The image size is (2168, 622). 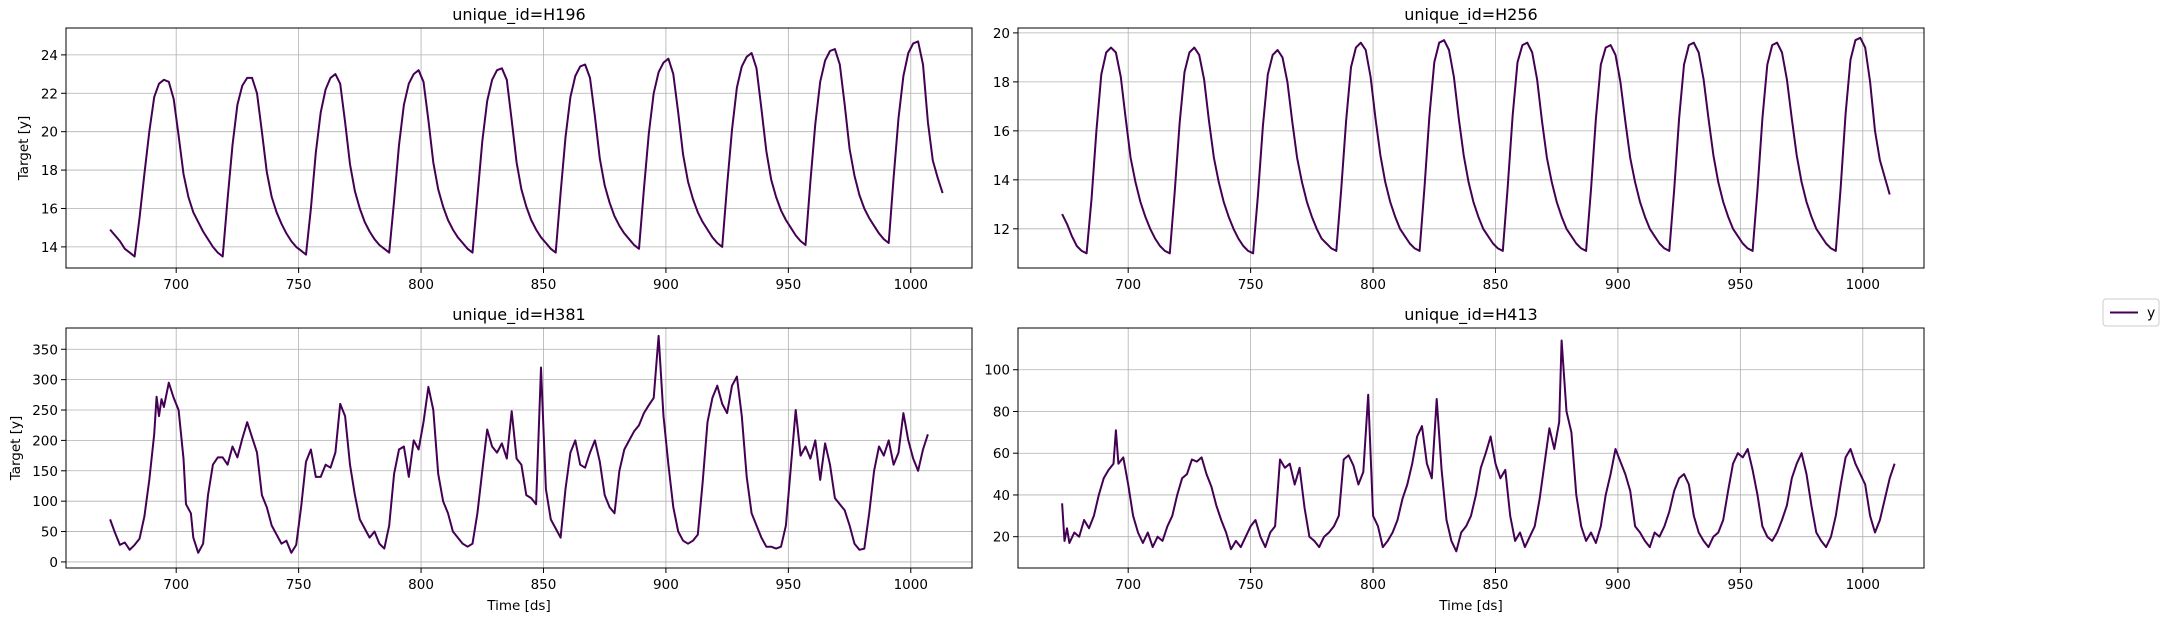 I want to click on y-tick-label: 300, so click(x=45, y=381).